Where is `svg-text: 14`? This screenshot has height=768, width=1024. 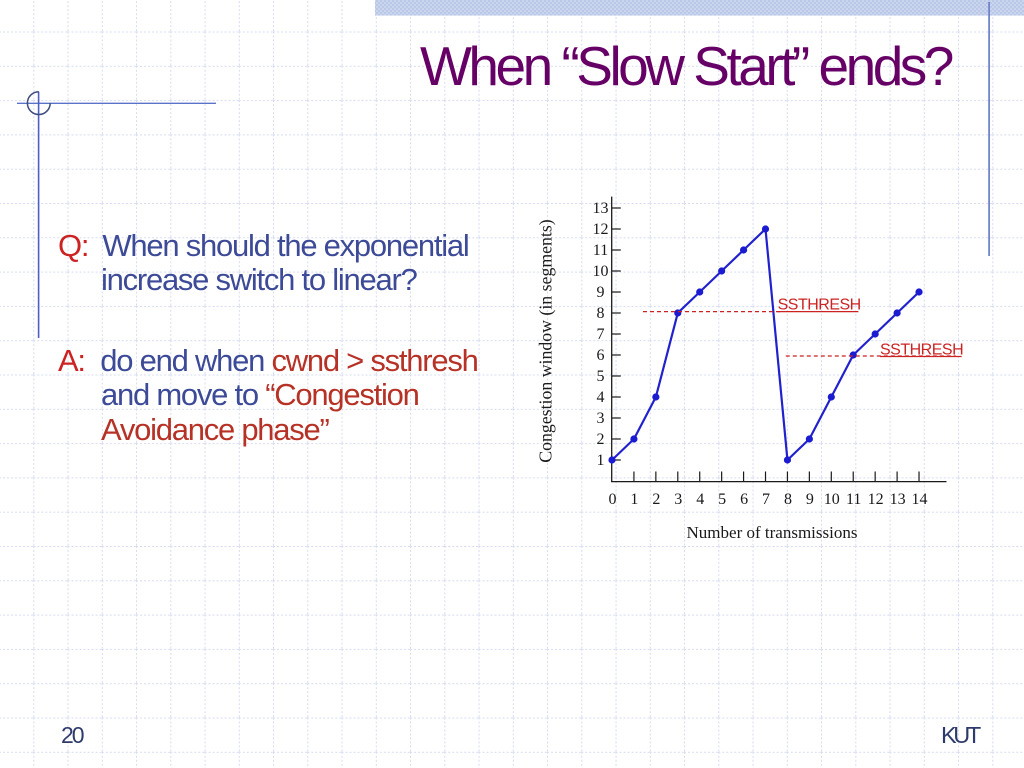 svg-text: 14 is located at coordinates (920, 499).